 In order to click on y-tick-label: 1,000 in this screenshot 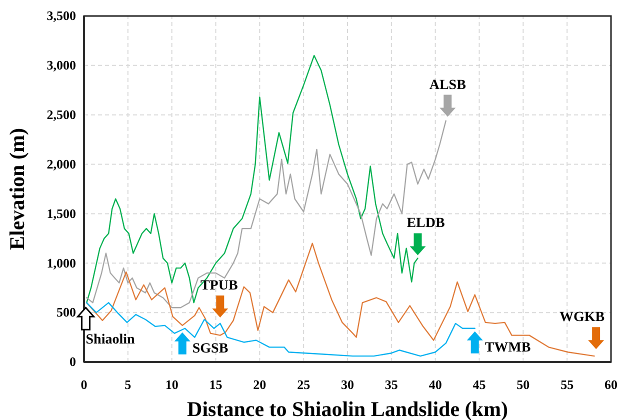, I will do `click(61, 262)`.